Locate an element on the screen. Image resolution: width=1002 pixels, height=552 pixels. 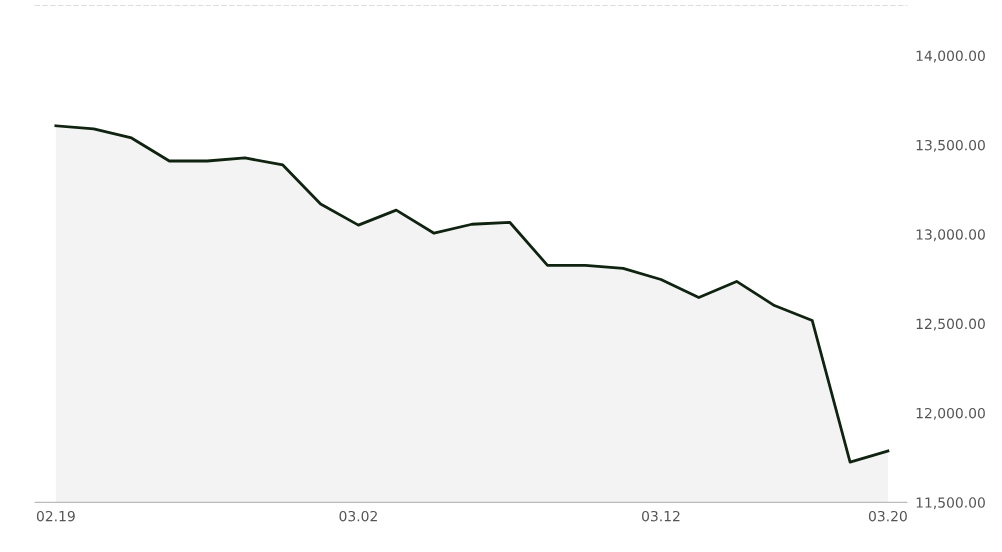
y-tick-label: 14,000.00 is located at coordinates (950, 56).